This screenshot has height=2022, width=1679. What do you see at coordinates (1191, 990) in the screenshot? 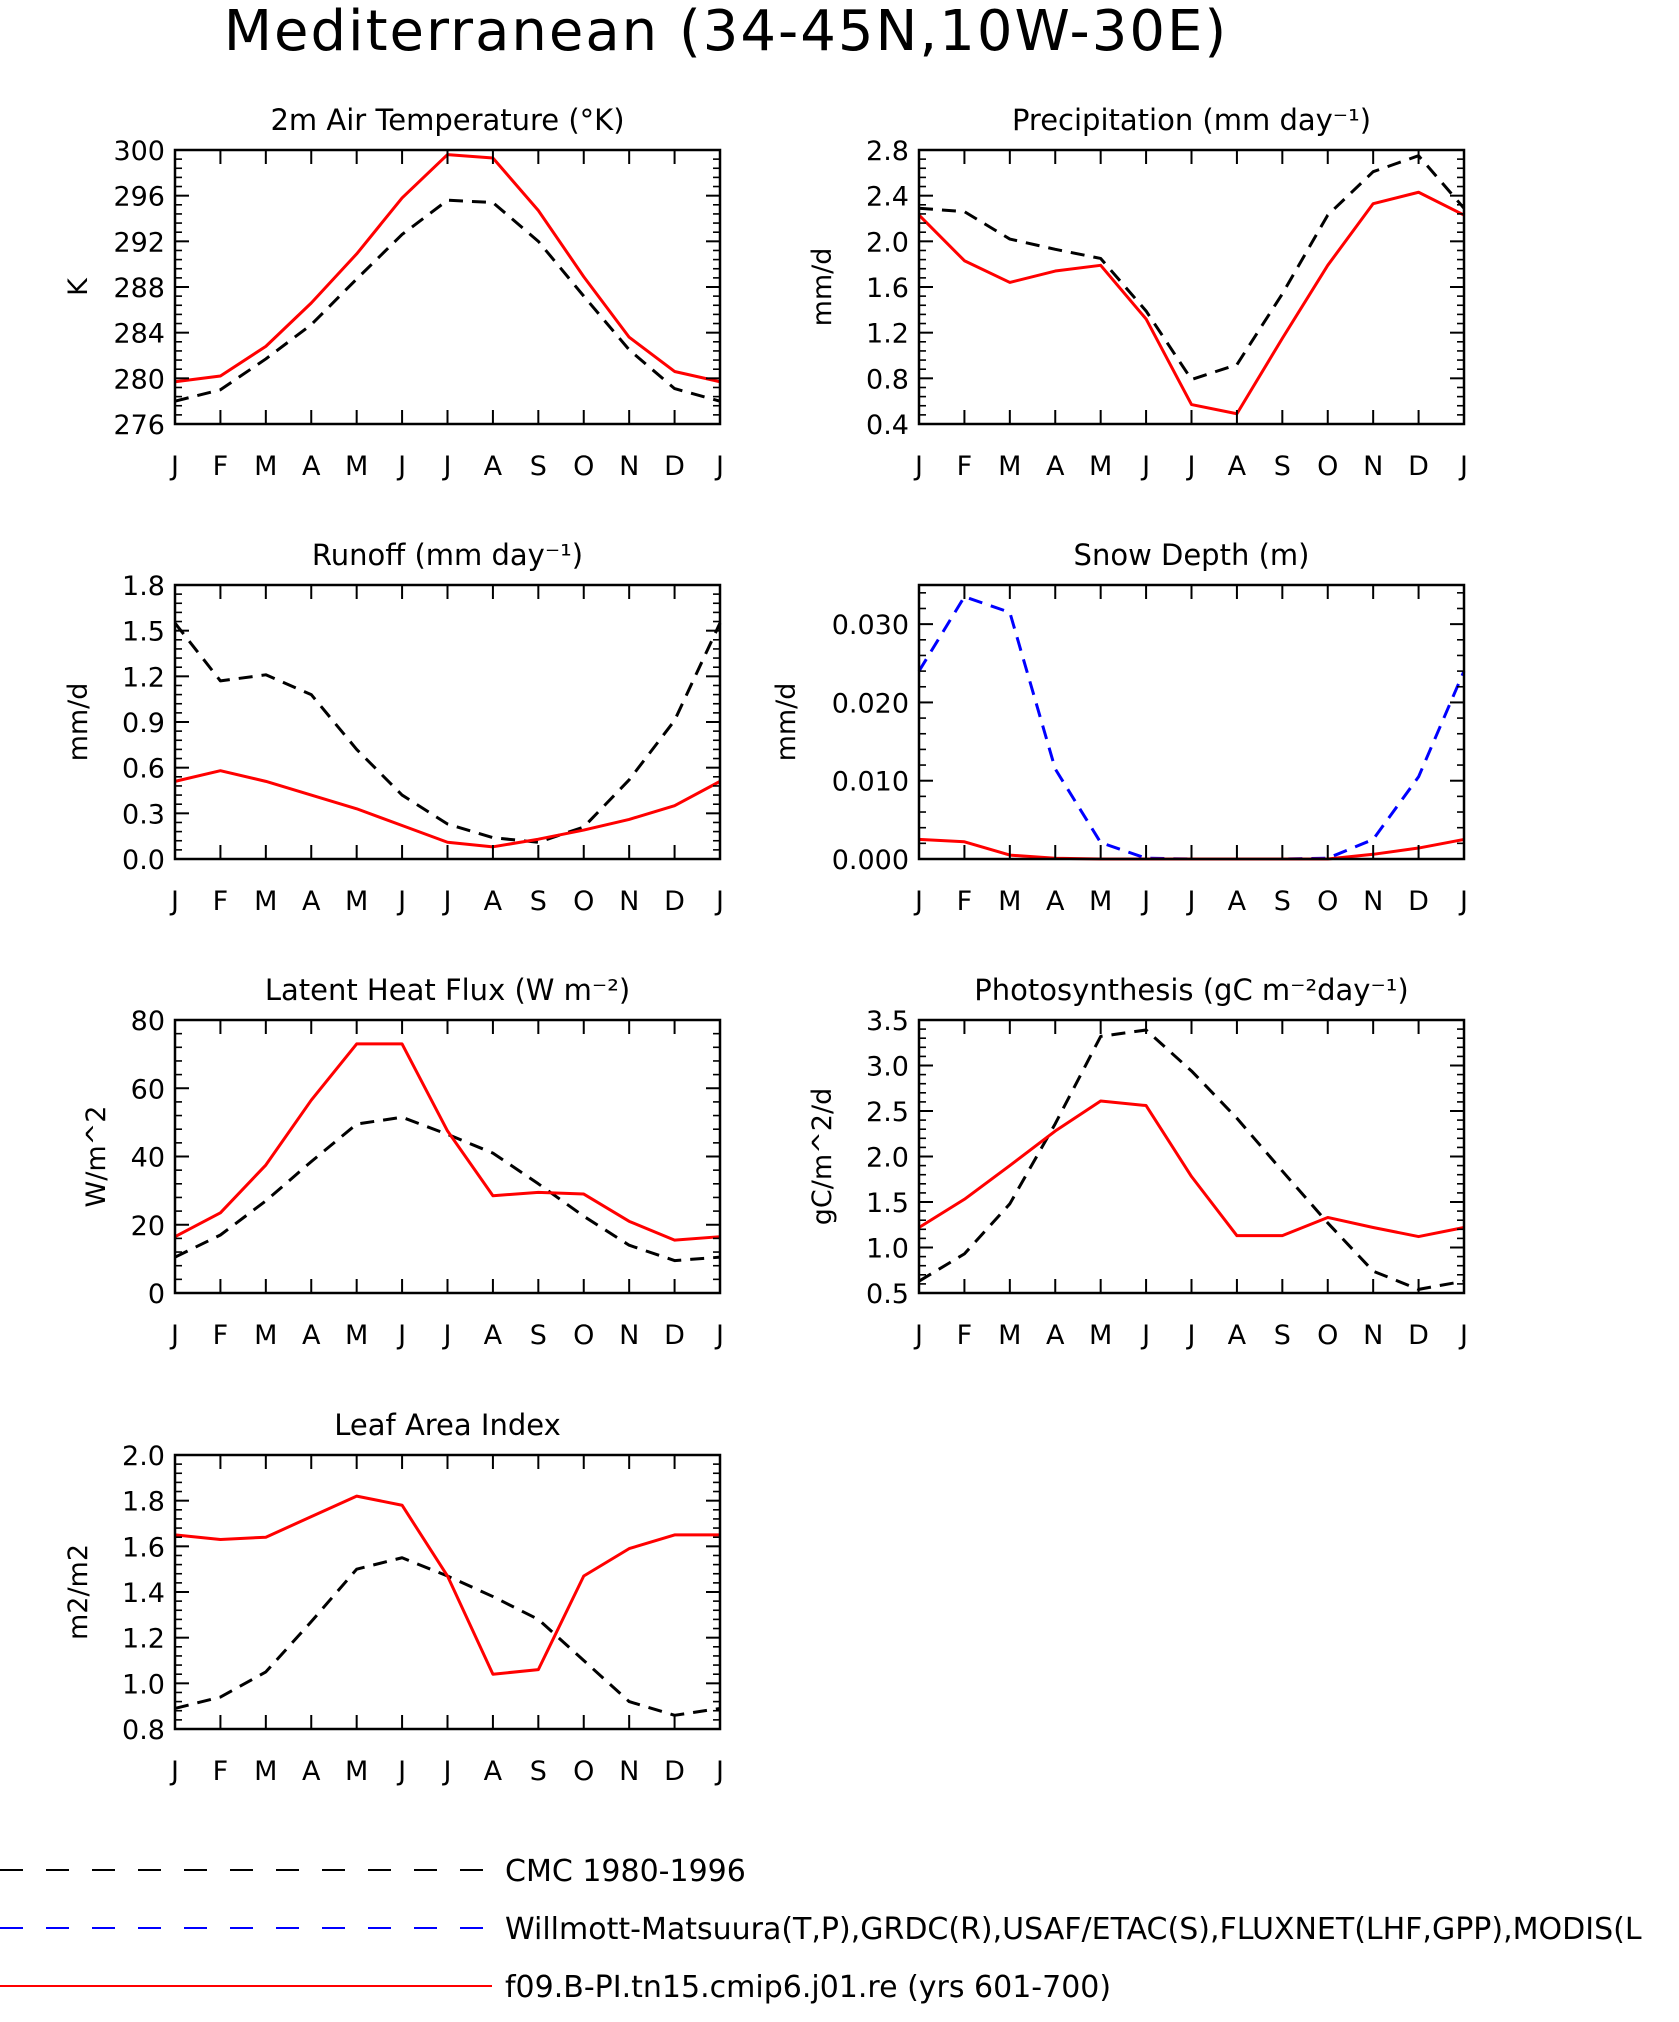
I see `panel-title: Photosynthesis (gC m⁻²day⁻¹)` at bounding box center [1191, 990].